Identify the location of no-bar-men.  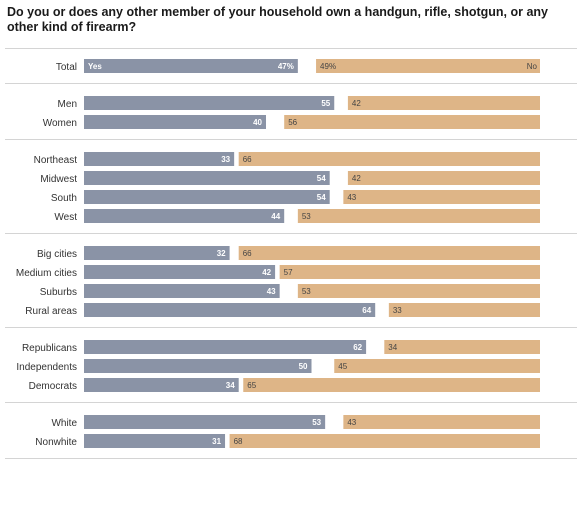
(443, 103).